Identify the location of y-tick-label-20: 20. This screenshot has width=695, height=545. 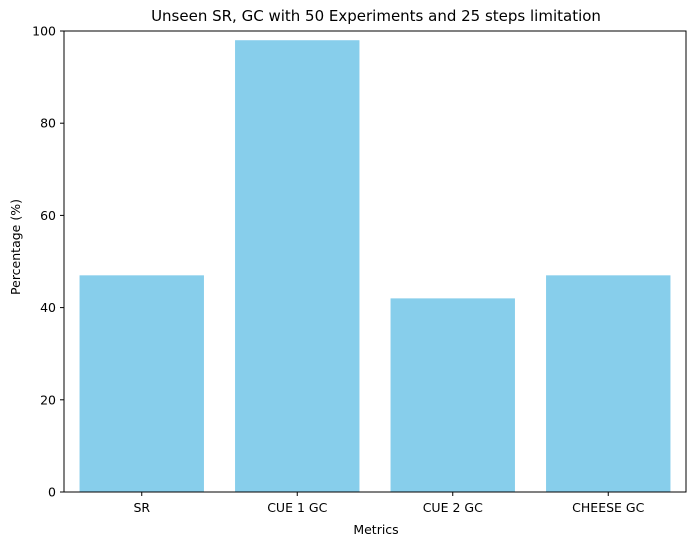
(48, 399).